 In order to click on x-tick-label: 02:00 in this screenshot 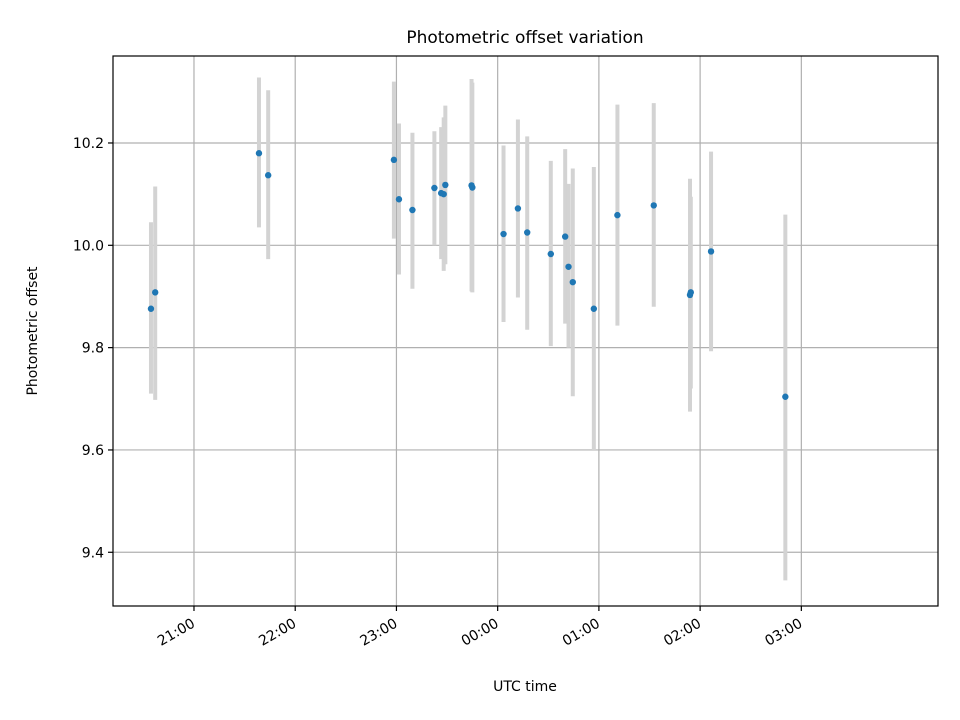, I will do `click(682, 633)`.